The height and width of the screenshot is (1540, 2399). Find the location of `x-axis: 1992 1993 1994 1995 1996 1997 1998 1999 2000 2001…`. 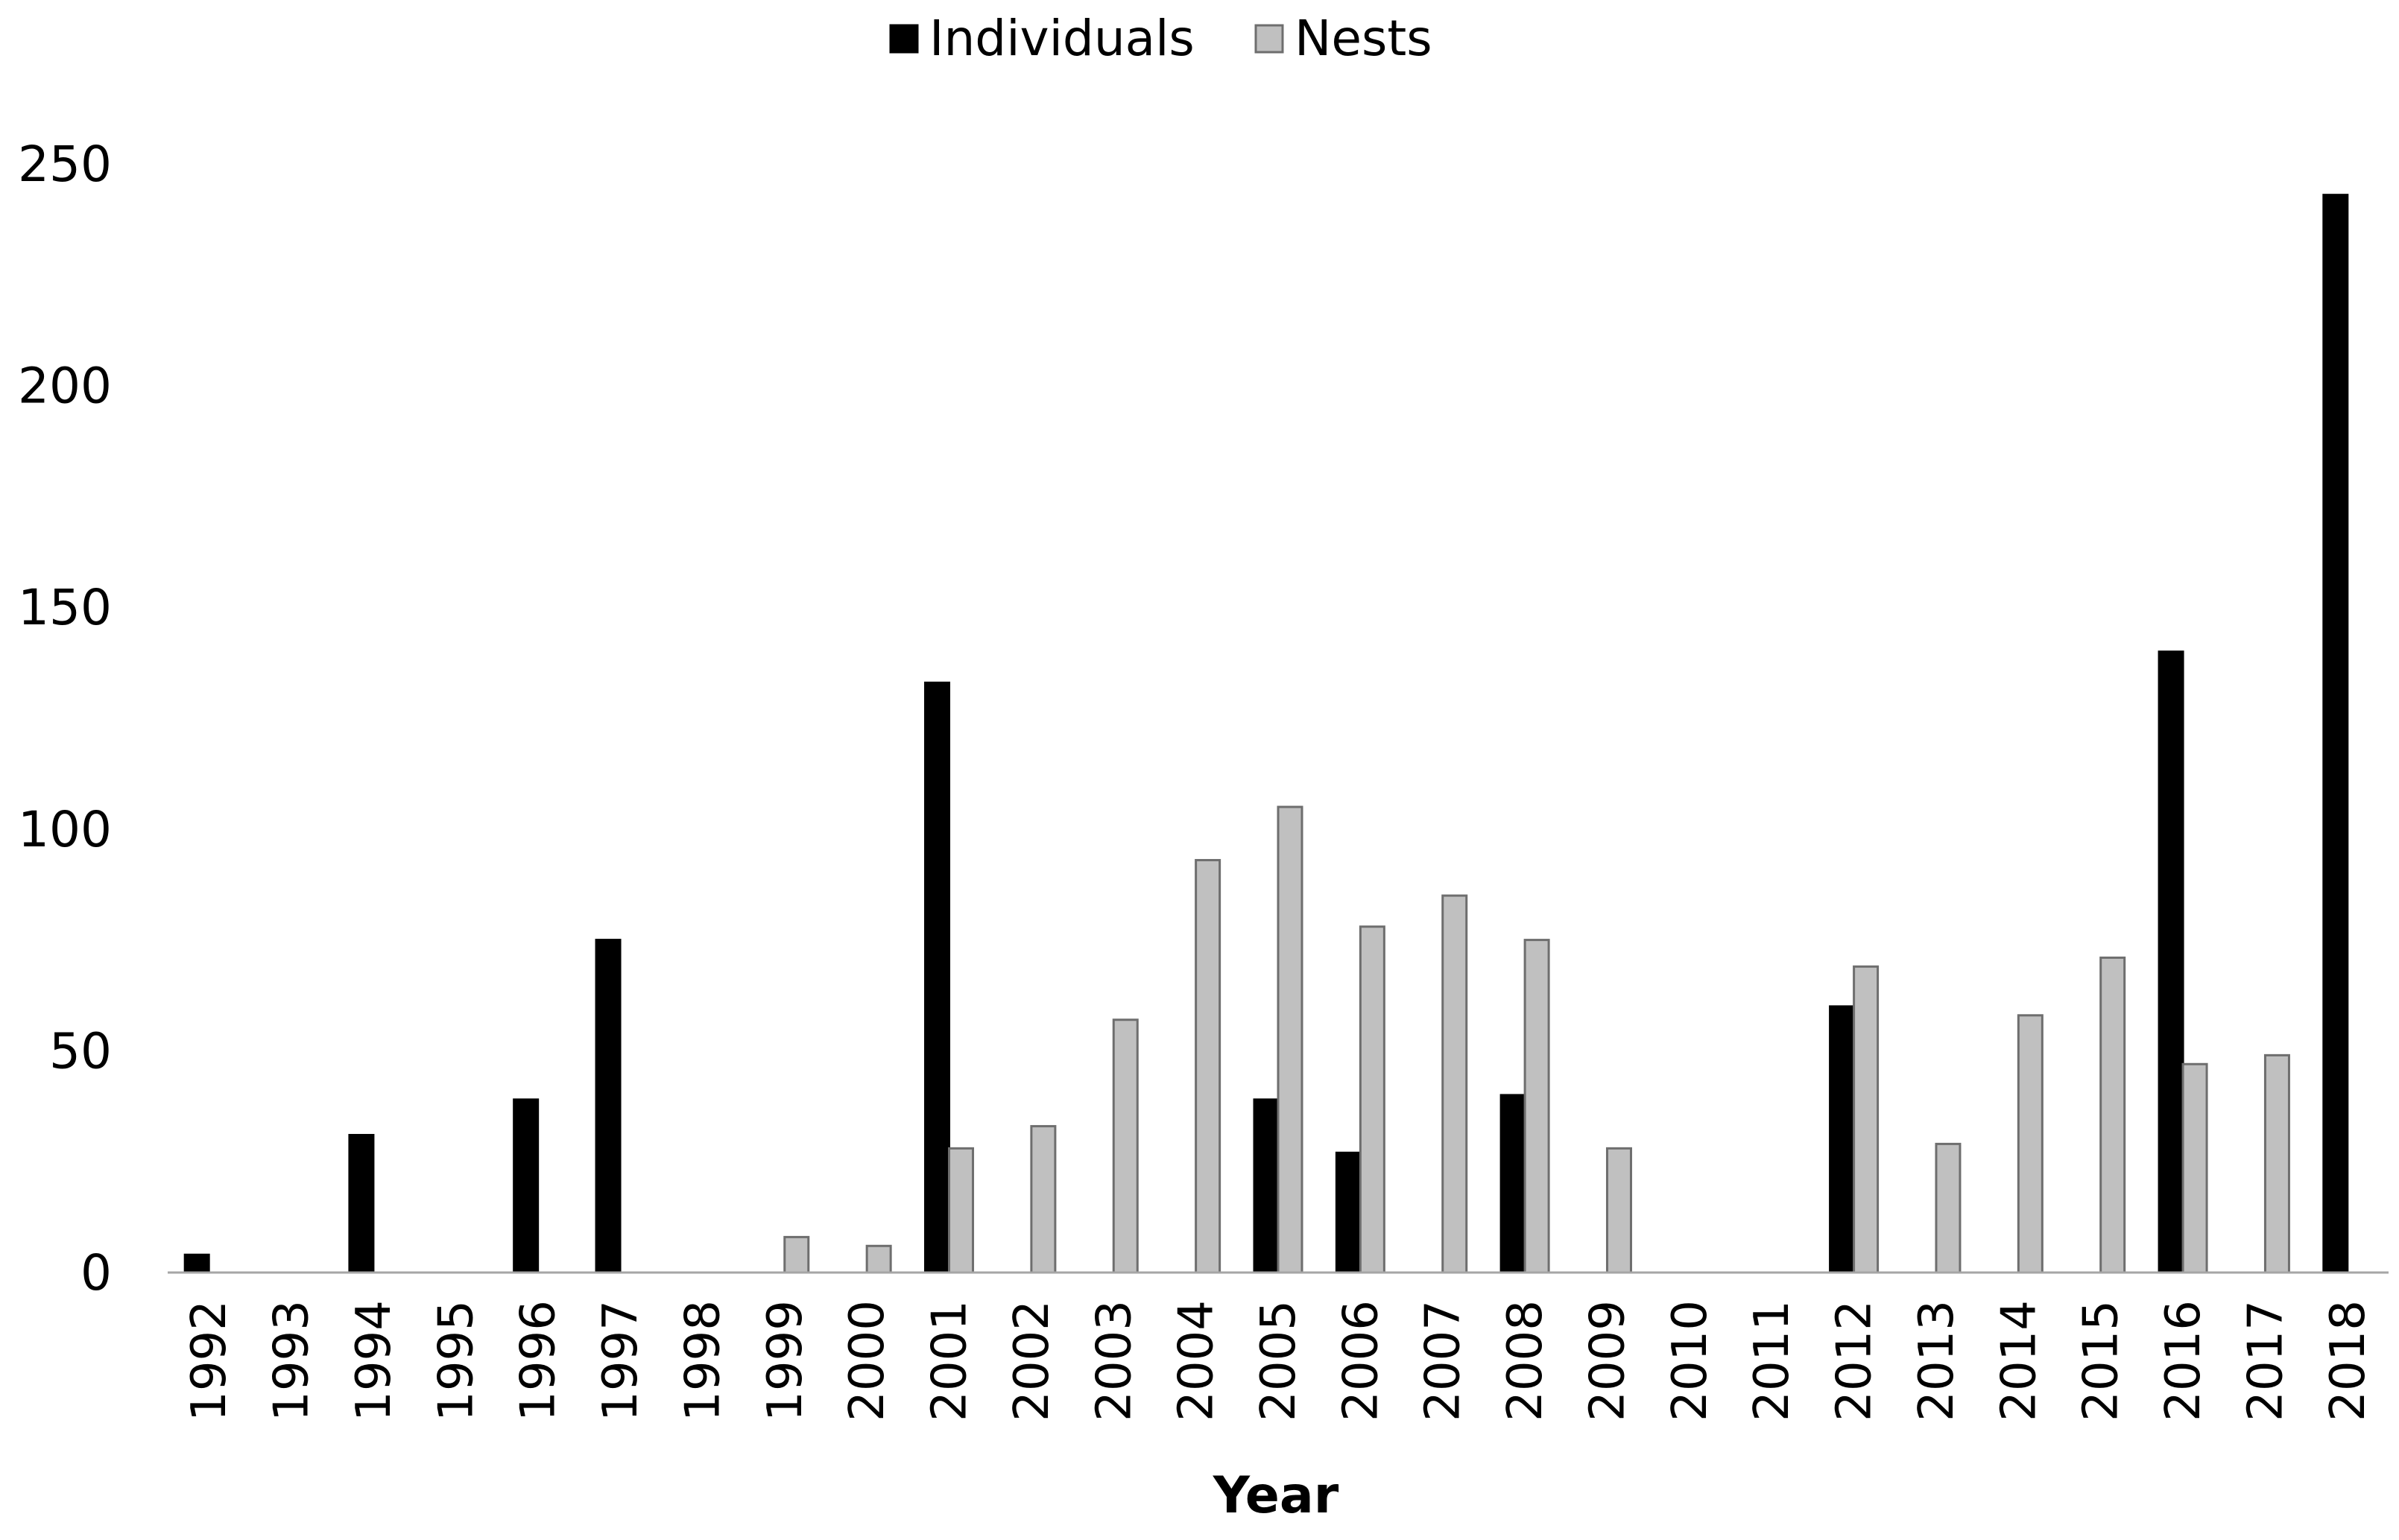

x-axis: 1992 1993 1994 1995 1996 1997 1998 1999 2000 2001… is located at coordinates (1278, 1346).